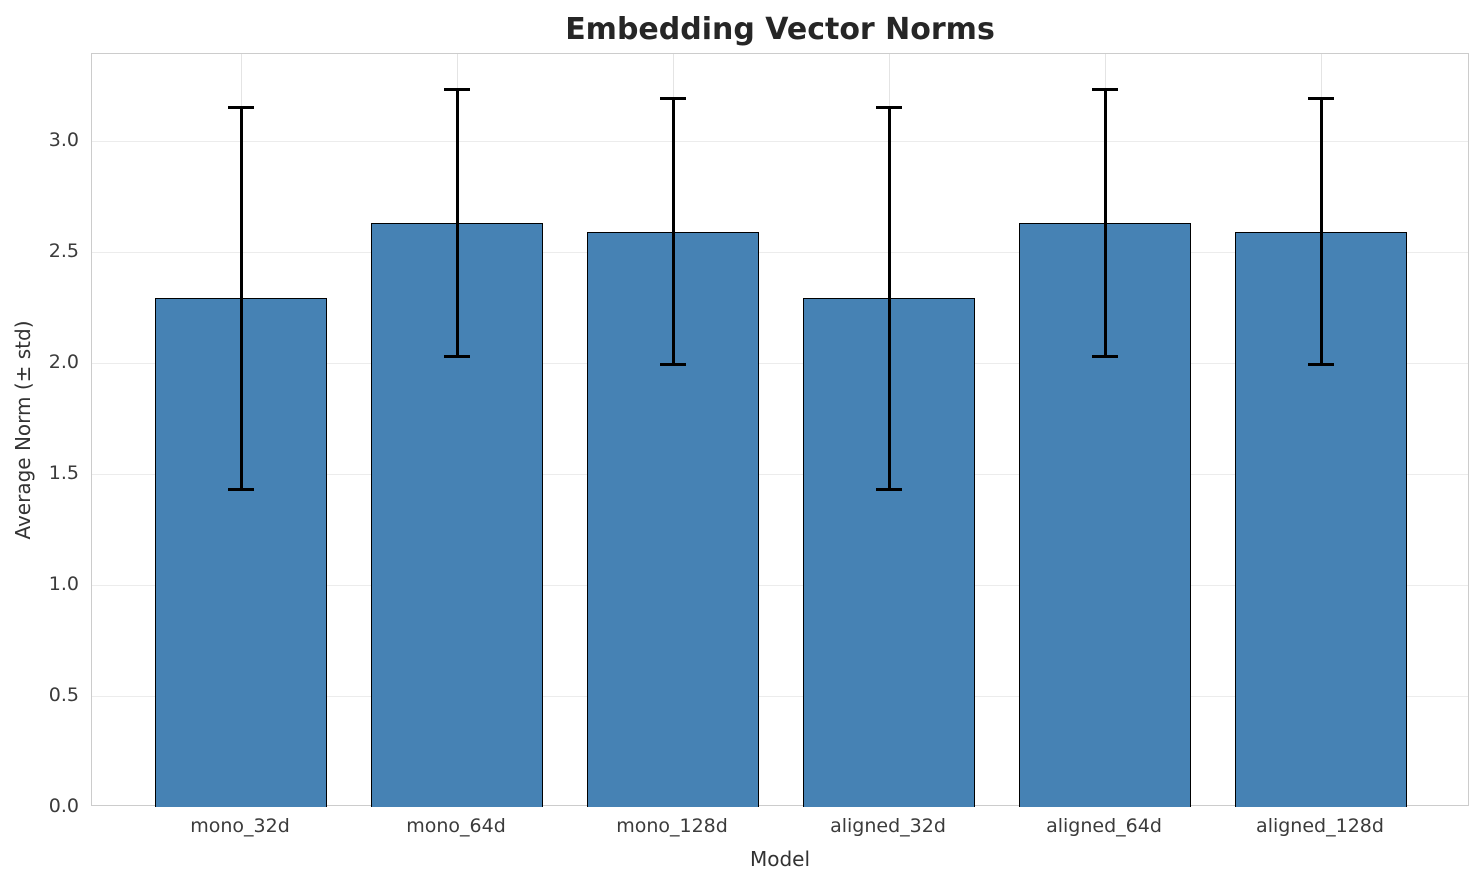 The width and height of the screenshot is (1484, 885). What do you see at coordinates (63, 694) in the screenshot?
I see `y-tick-label: 0.5` at bounding box center [63, 694].